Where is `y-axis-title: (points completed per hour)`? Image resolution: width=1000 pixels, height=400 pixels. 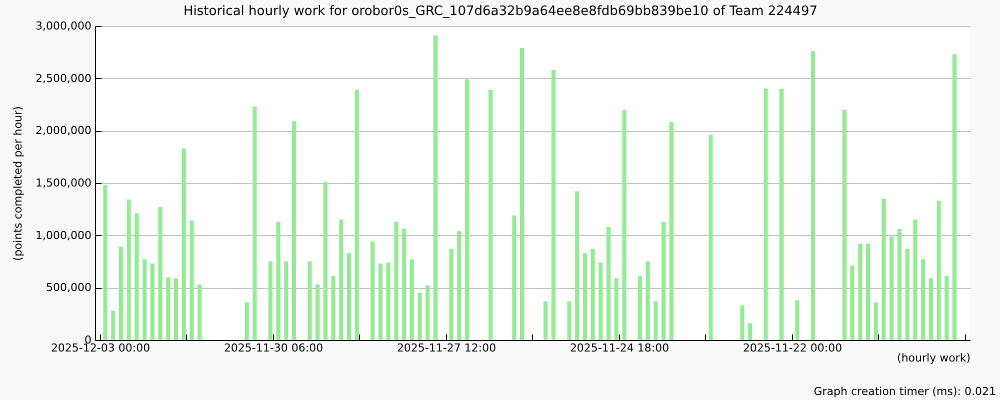 y-axis-title: (points completed per hour) is located at coordinates (18, 183).